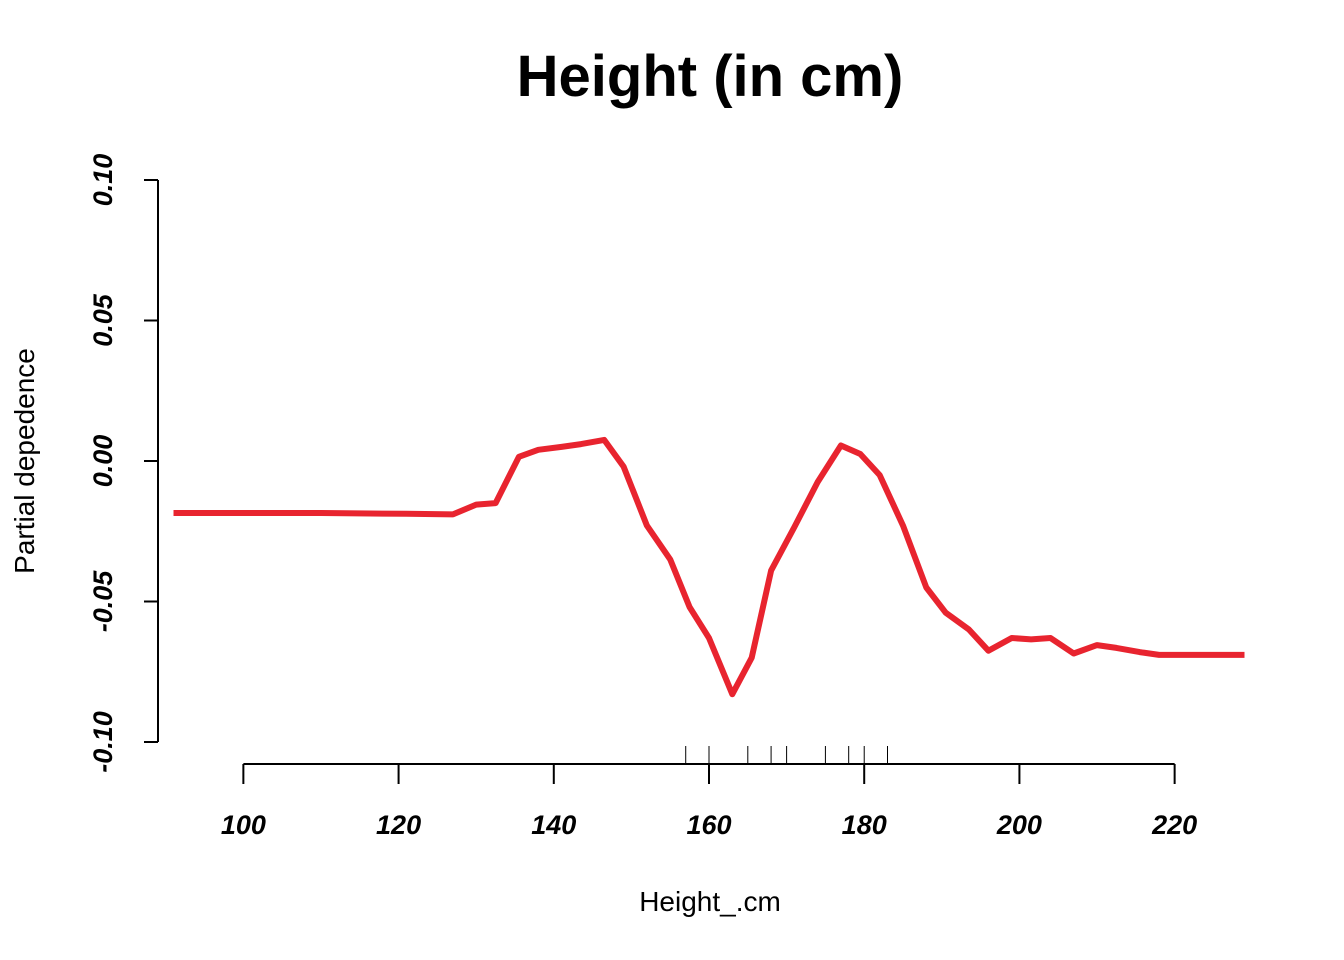 The width and height of the screenshot is (1344, 960). What do you see at coordinates (103, 180) in the screenshot?
I see `y-tick-label: 0.10` at bounding box center [103, 180].